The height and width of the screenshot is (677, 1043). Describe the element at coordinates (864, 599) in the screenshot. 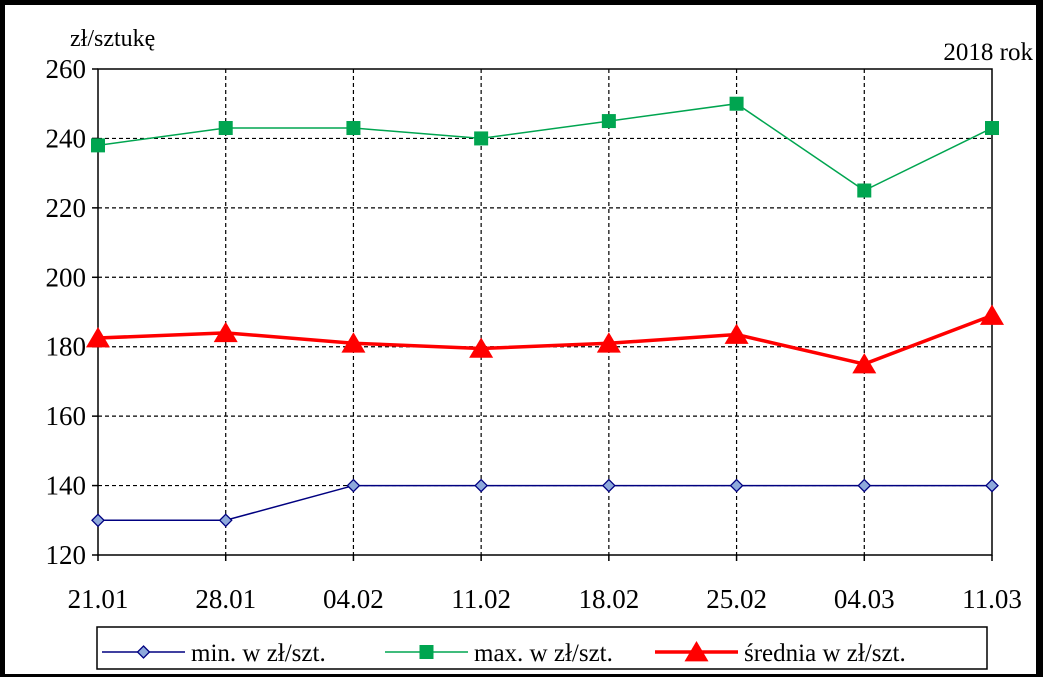

I see `x-tick-label: 04.03` at that location.